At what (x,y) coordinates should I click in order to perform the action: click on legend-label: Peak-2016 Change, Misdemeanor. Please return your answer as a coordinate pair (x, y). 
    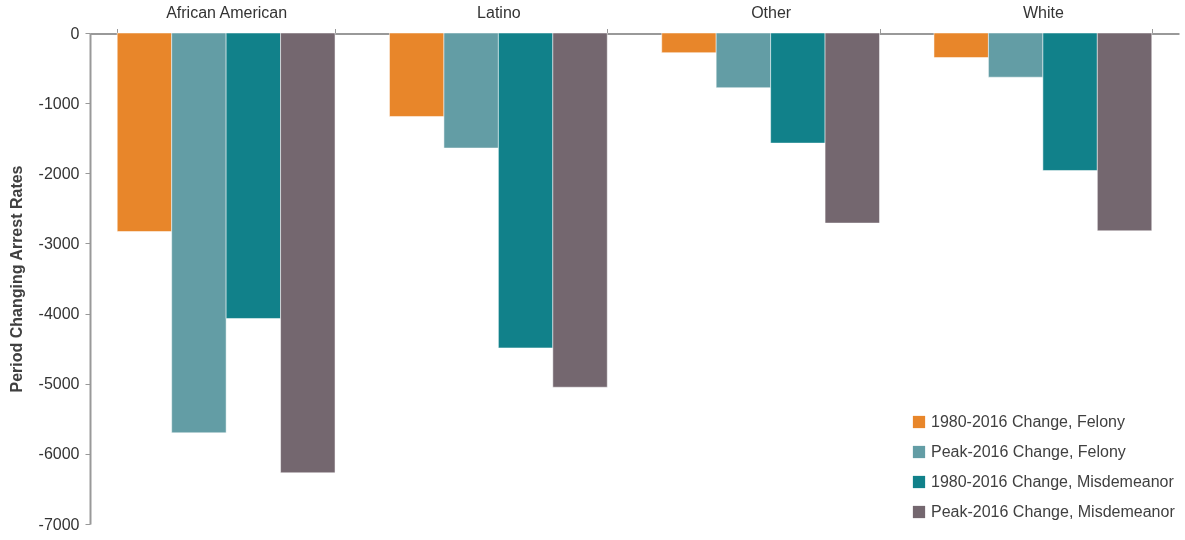
    Looking at the image, I should click on (1053, 511).